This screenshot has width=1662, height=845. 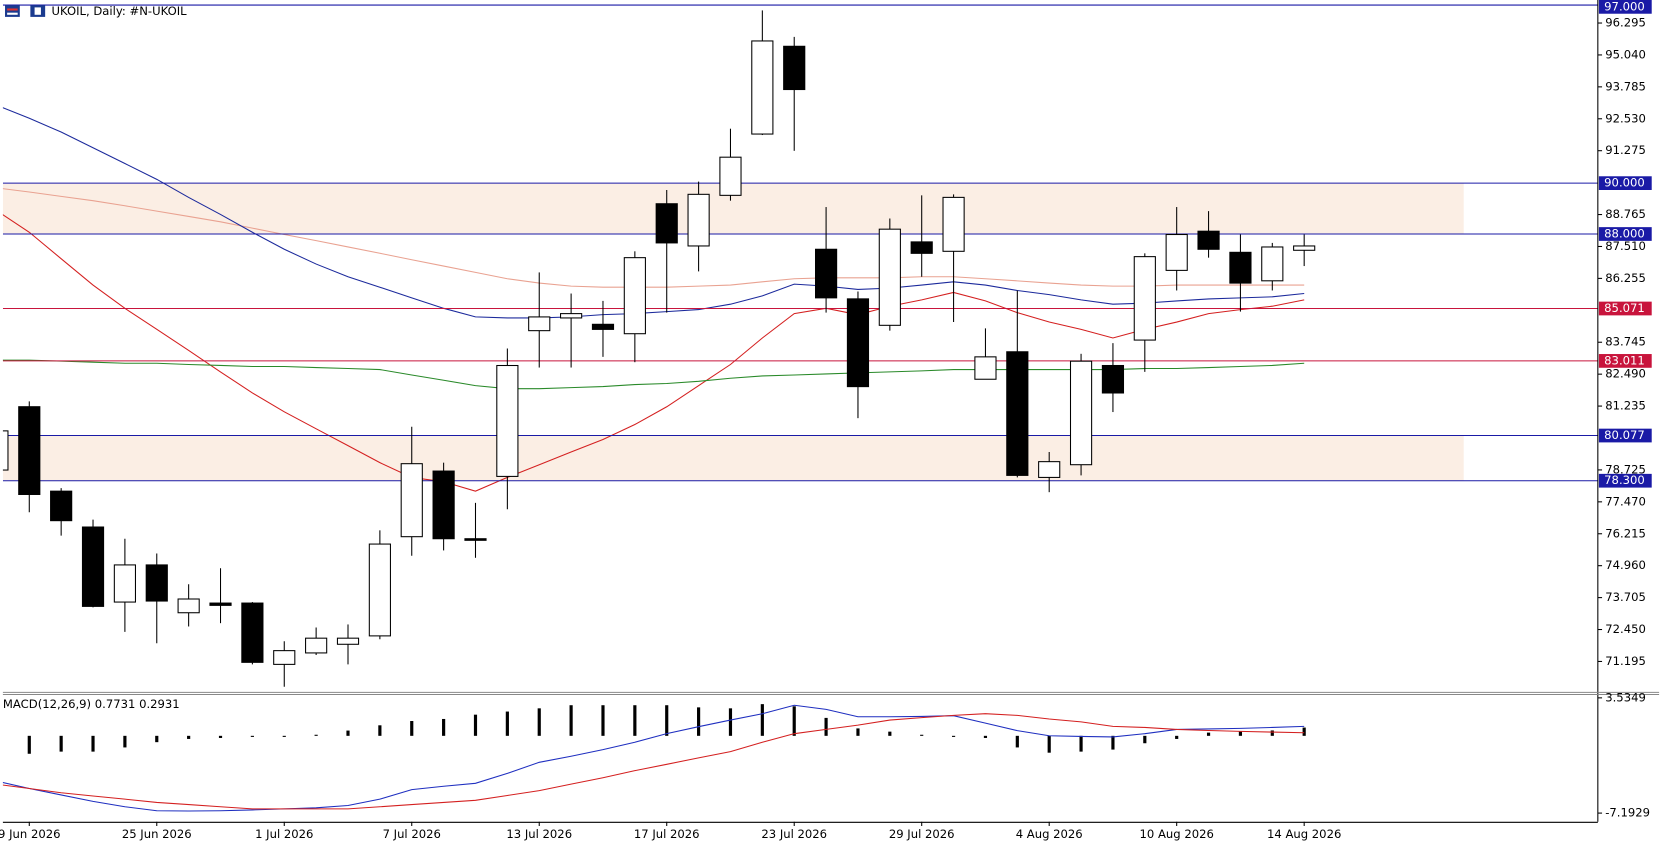 What do you see at coordinates (1625, 374) in the screenshot?
I see `y-tick-label: 82.490` at bounding box center [1625, 374].